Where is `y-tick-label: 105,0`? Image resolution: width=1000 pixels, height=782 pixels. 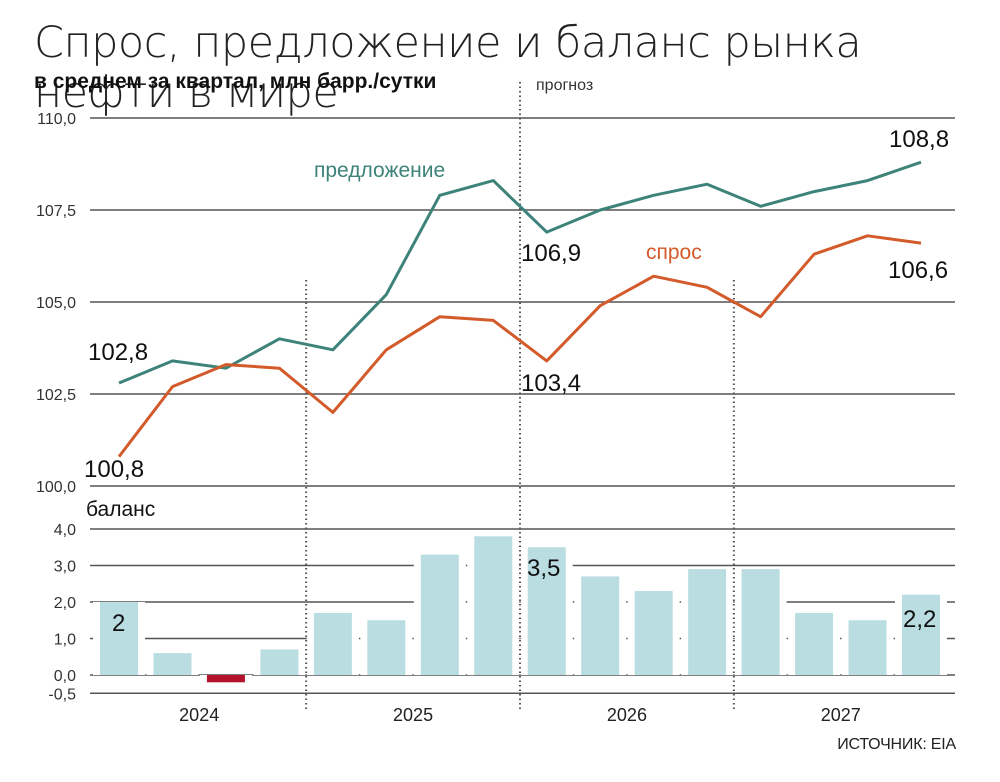 y-tick-label: 105,0 is located at coordinates (56, 303).